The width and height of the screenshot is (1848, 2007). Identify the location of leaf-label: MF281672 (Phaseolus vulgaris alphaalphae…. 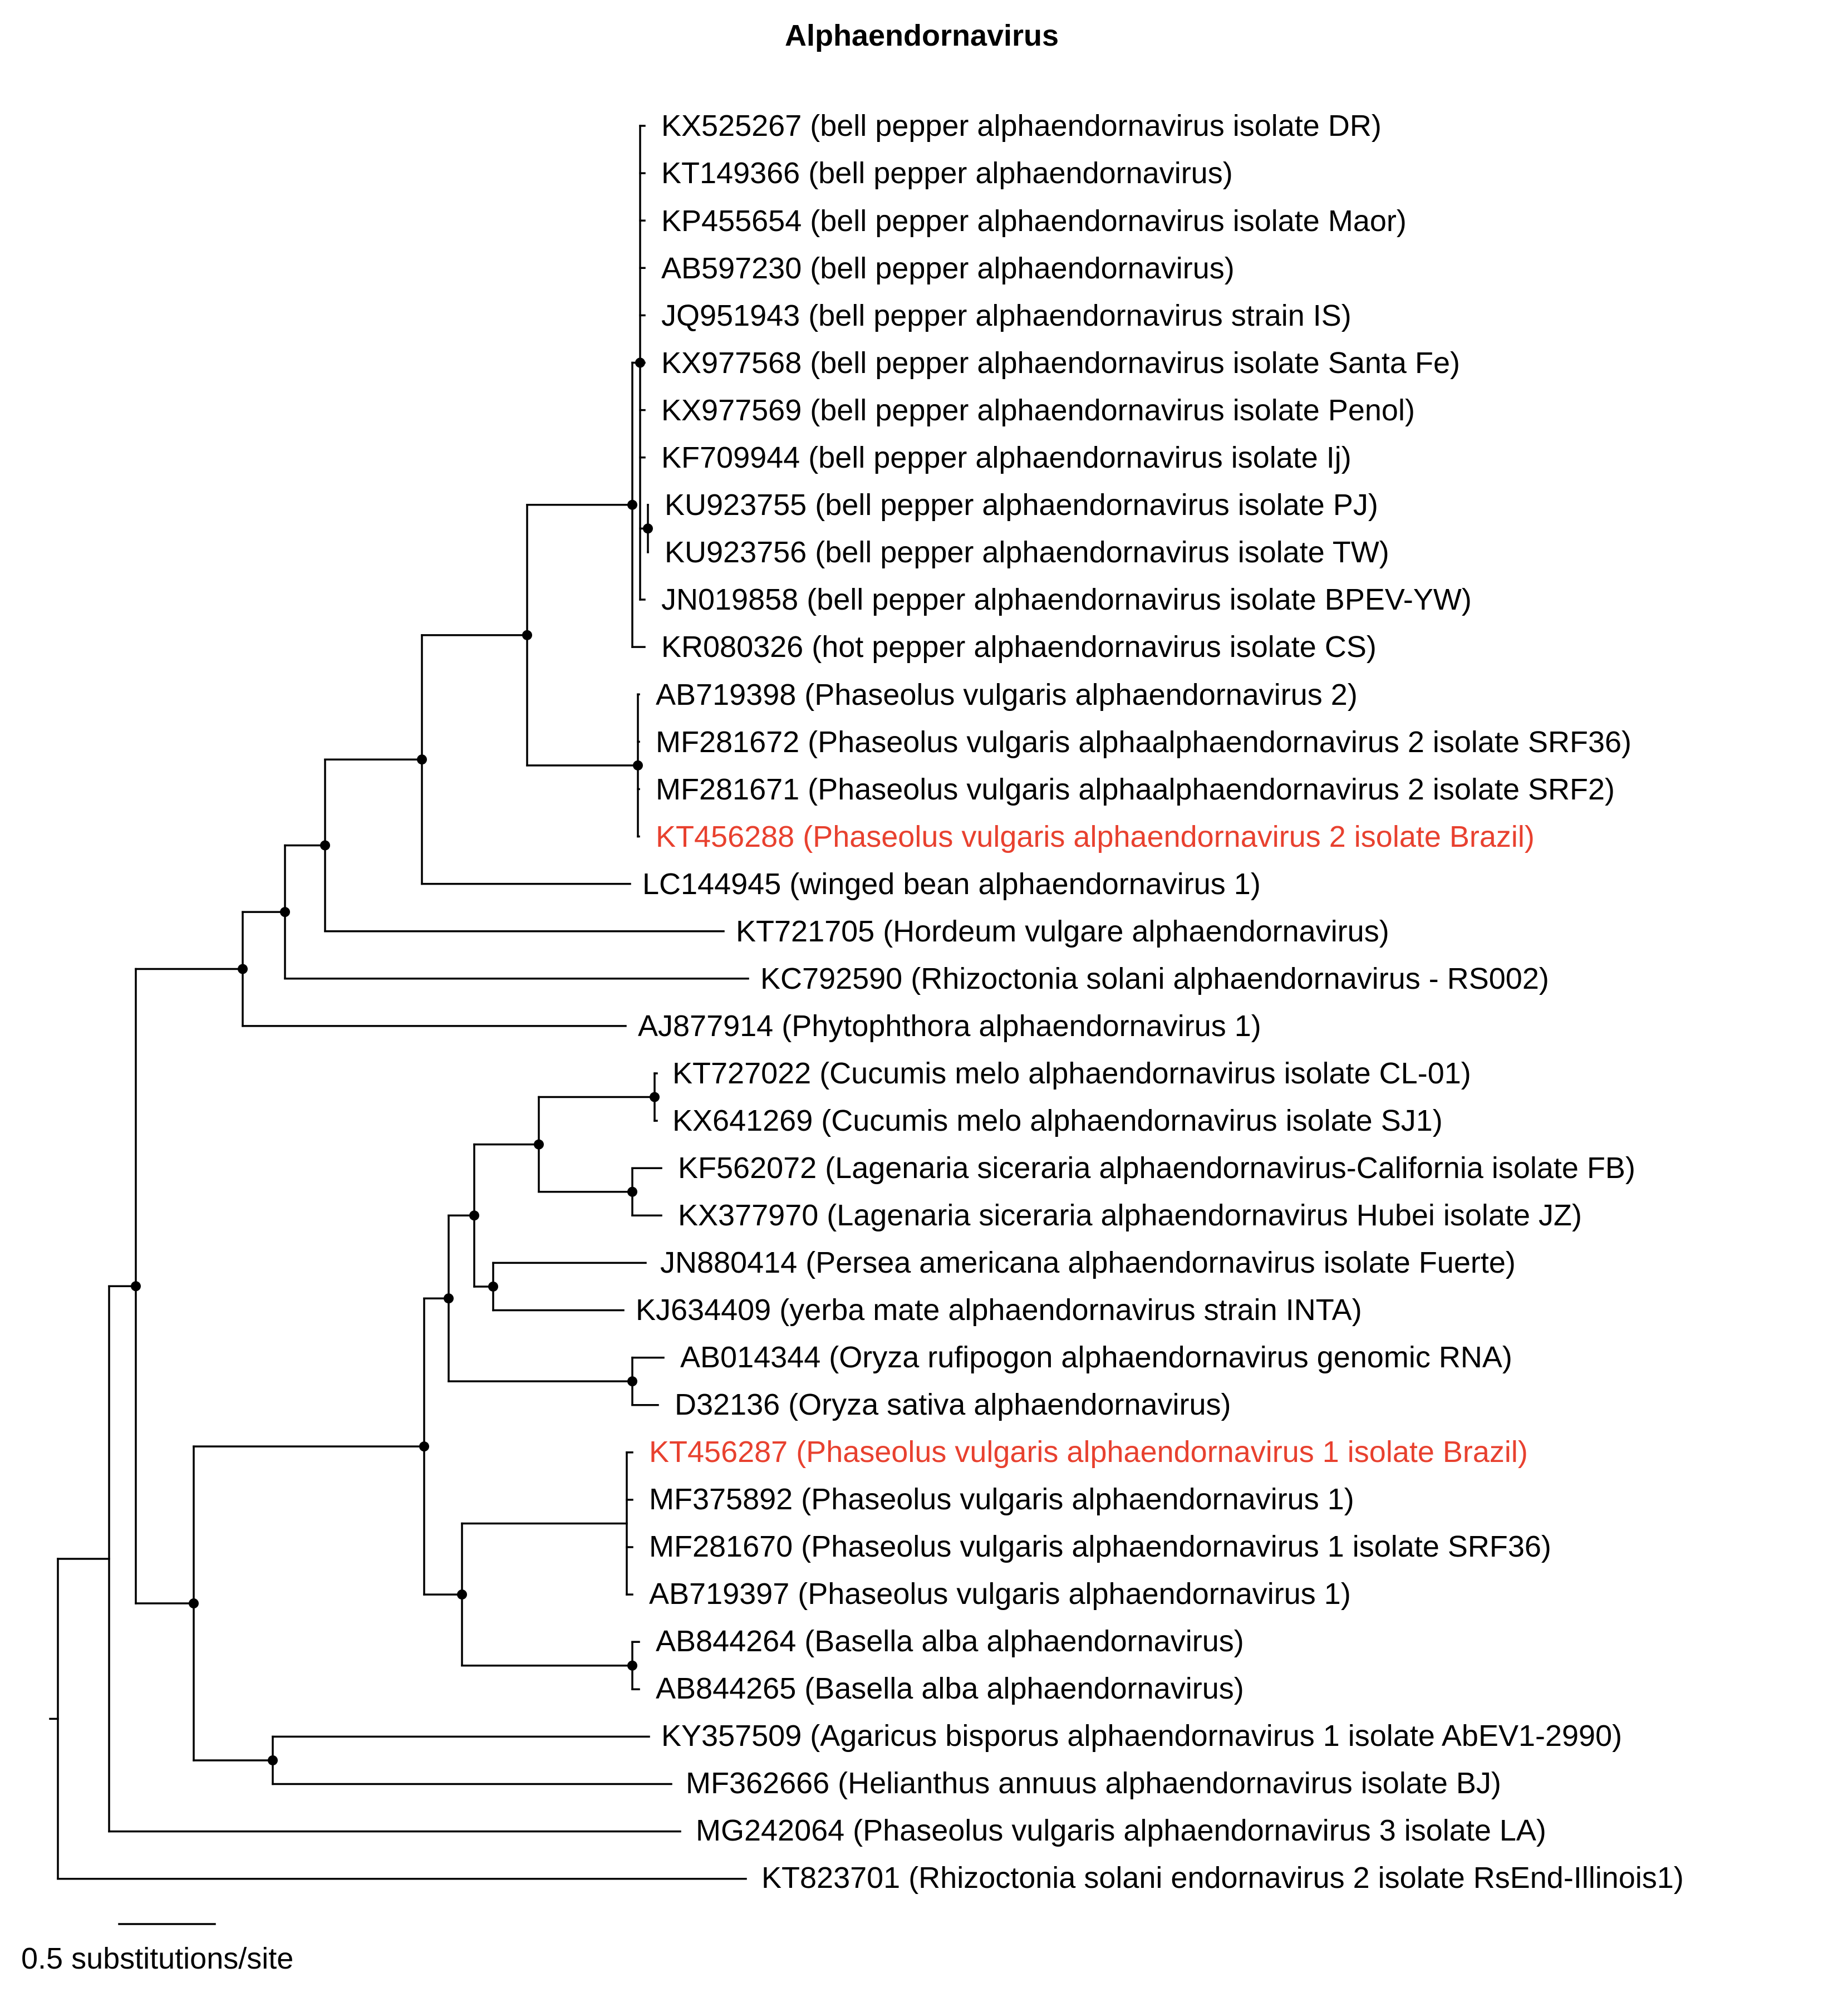
(1143, 742).